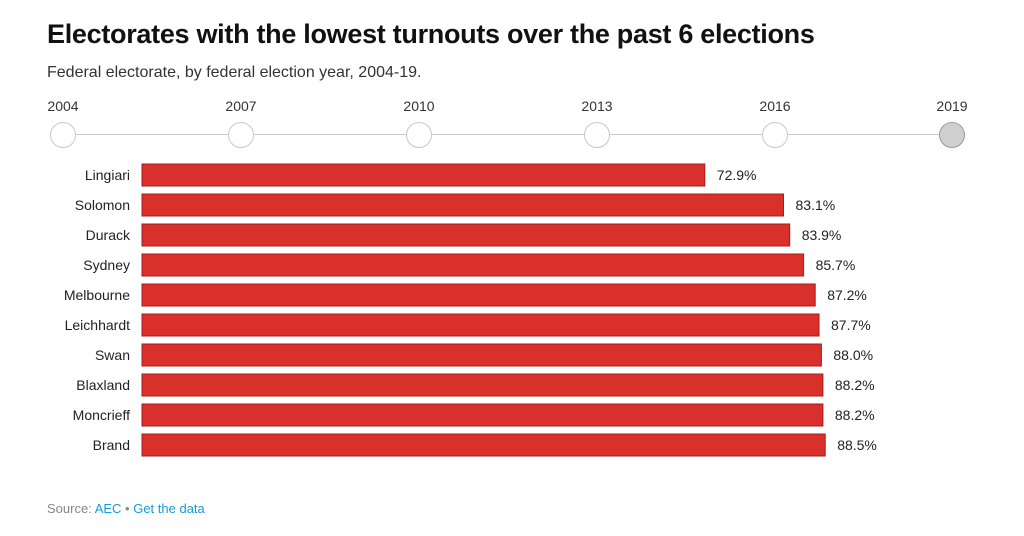  What do you see at coordinates (108, 235) in the screenshot?
I see `category-label: Durack` at bounding box center [108, 235].